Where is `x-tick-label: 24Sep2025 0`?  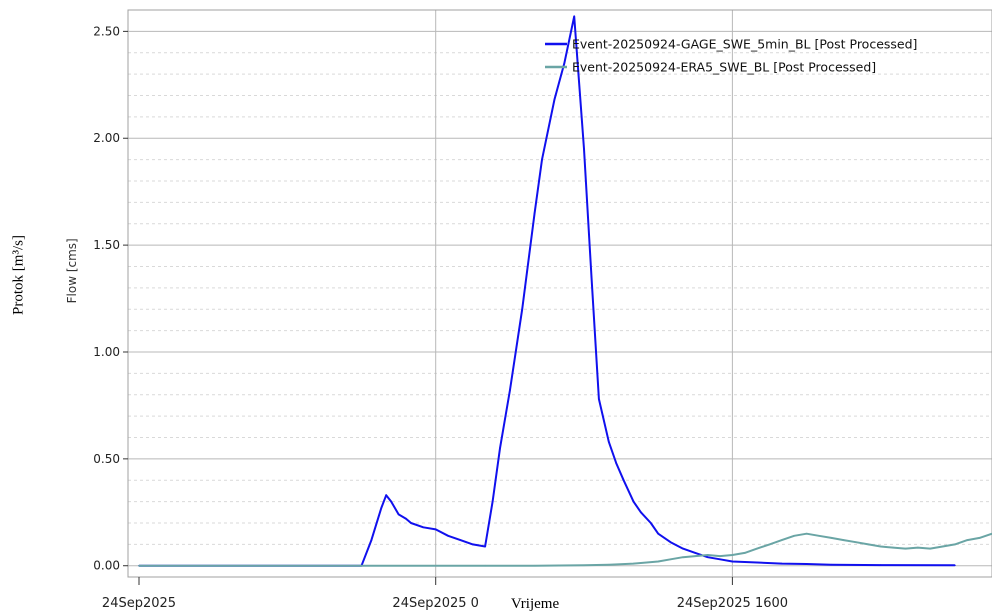 x-tick-label: 24Sep2025 0 is located at coordinates (435, 603).